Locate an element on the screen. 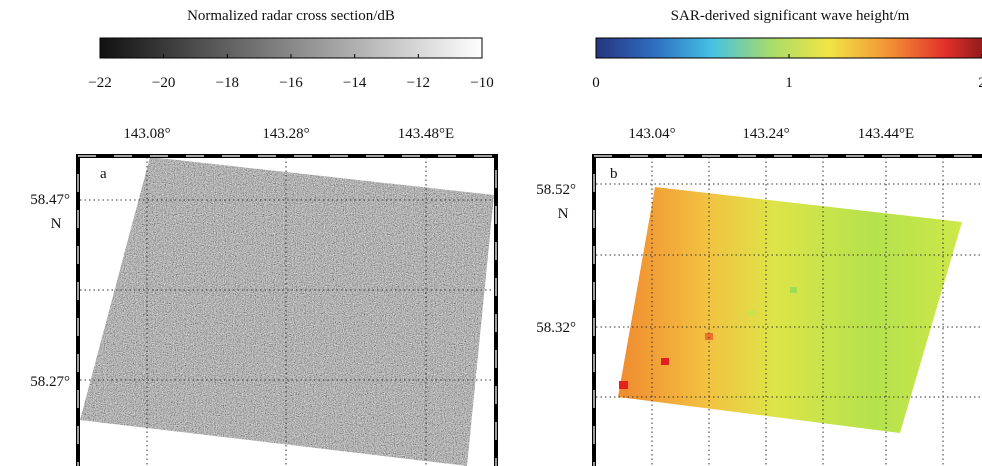 This screenshot has height=466, width=982. panel-letter: a is located at coordinates (103, 174).